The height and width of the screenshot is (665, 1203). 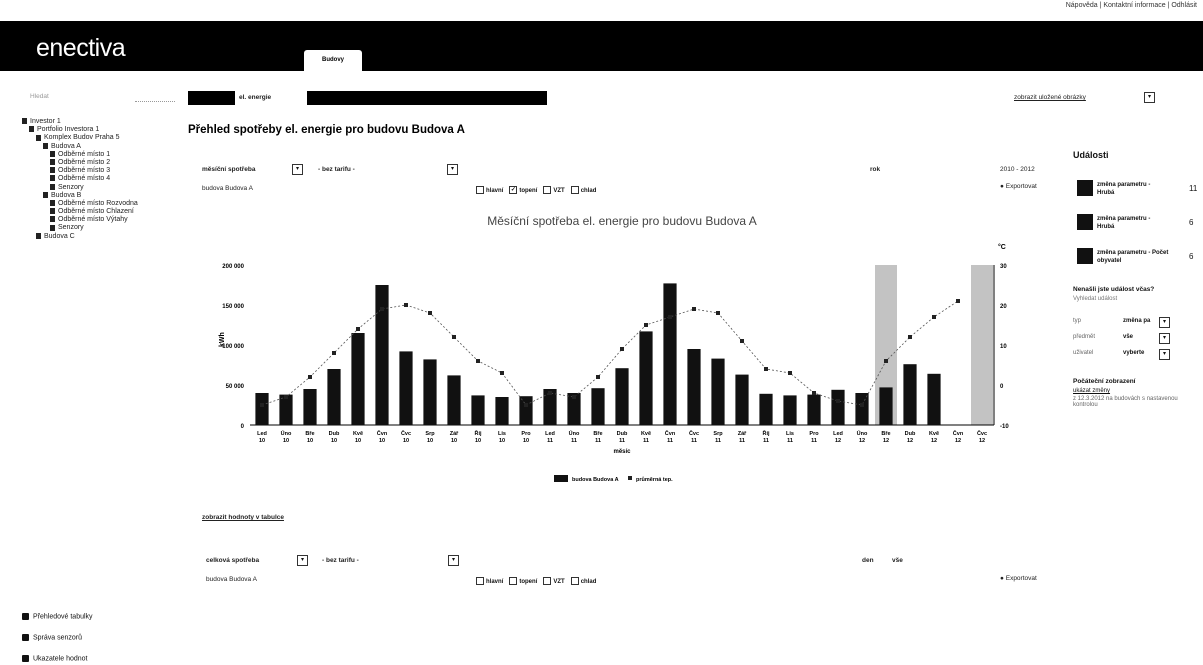 What do you see at coordinates (1135, 323) in the screenshot?
I see `event-filter: typ změna pa ▾` at bounding box center [1135, 323].